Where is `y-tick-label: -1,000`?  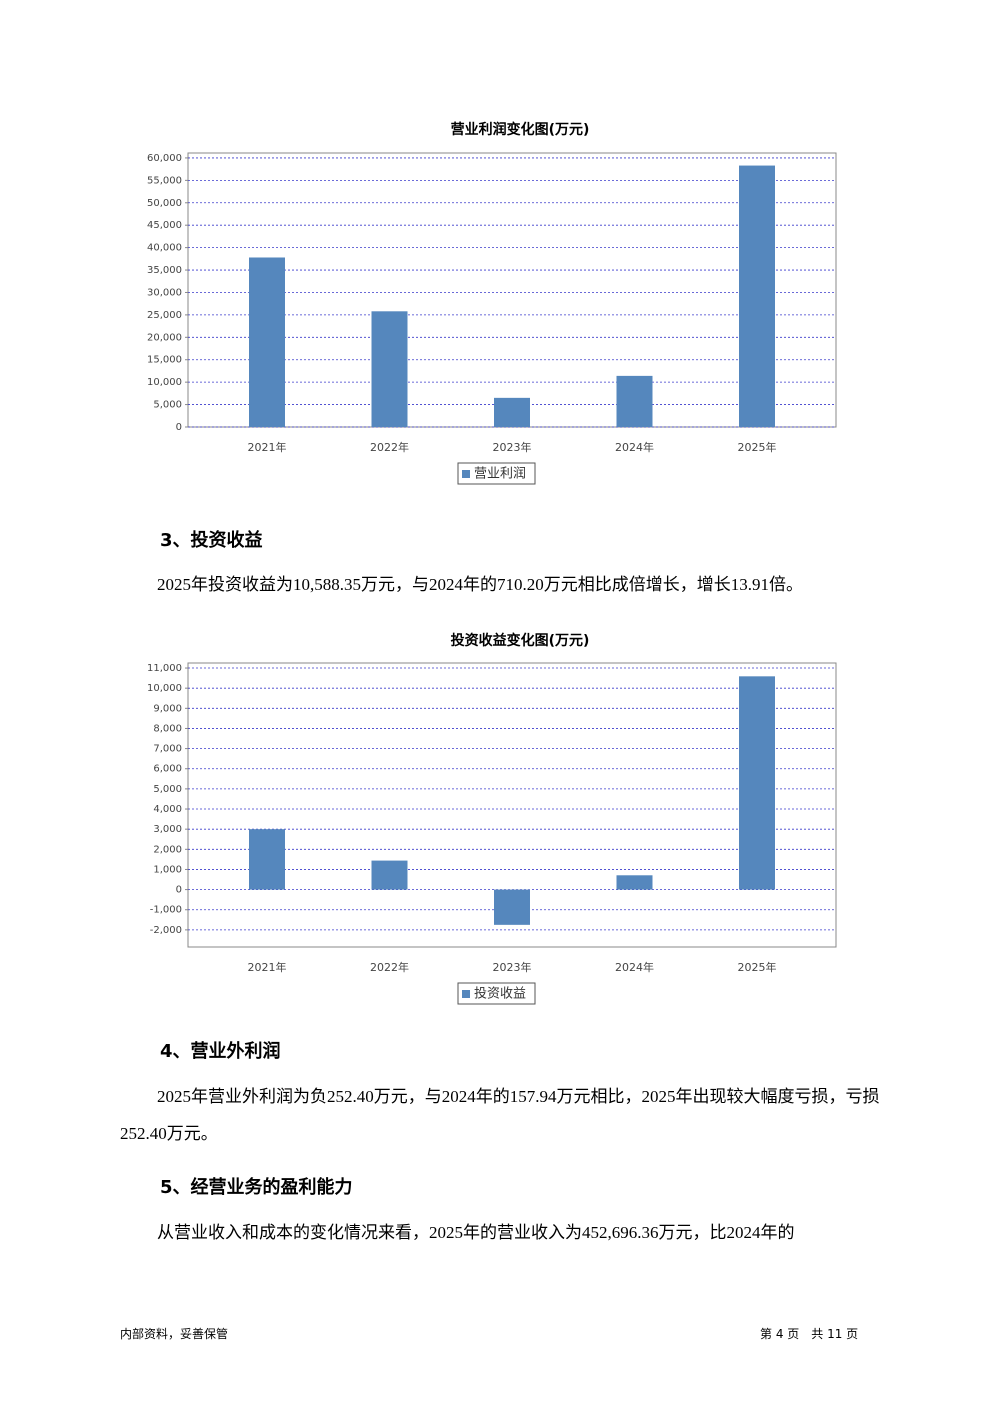 y-tick-label: -1,000 is located at coordinates (166, 910).